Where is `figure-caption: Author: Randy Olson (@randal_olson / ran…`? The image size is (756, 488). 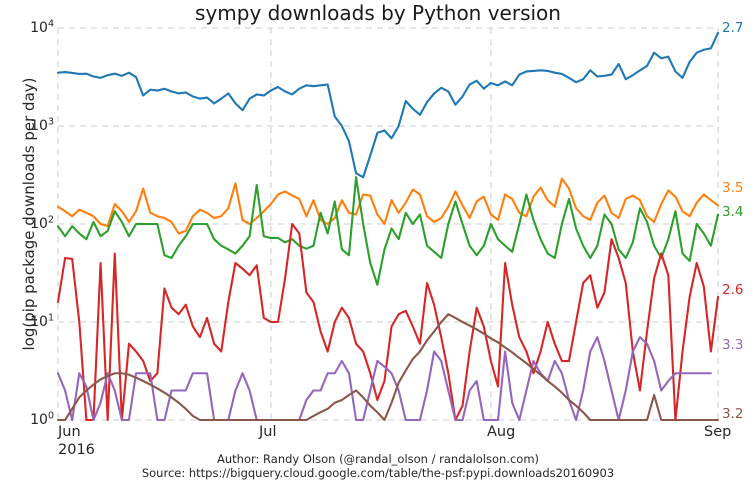 figure-caption: Author: Randy Olson (@randal_olson / ran… is located at coordinates (378, 466).